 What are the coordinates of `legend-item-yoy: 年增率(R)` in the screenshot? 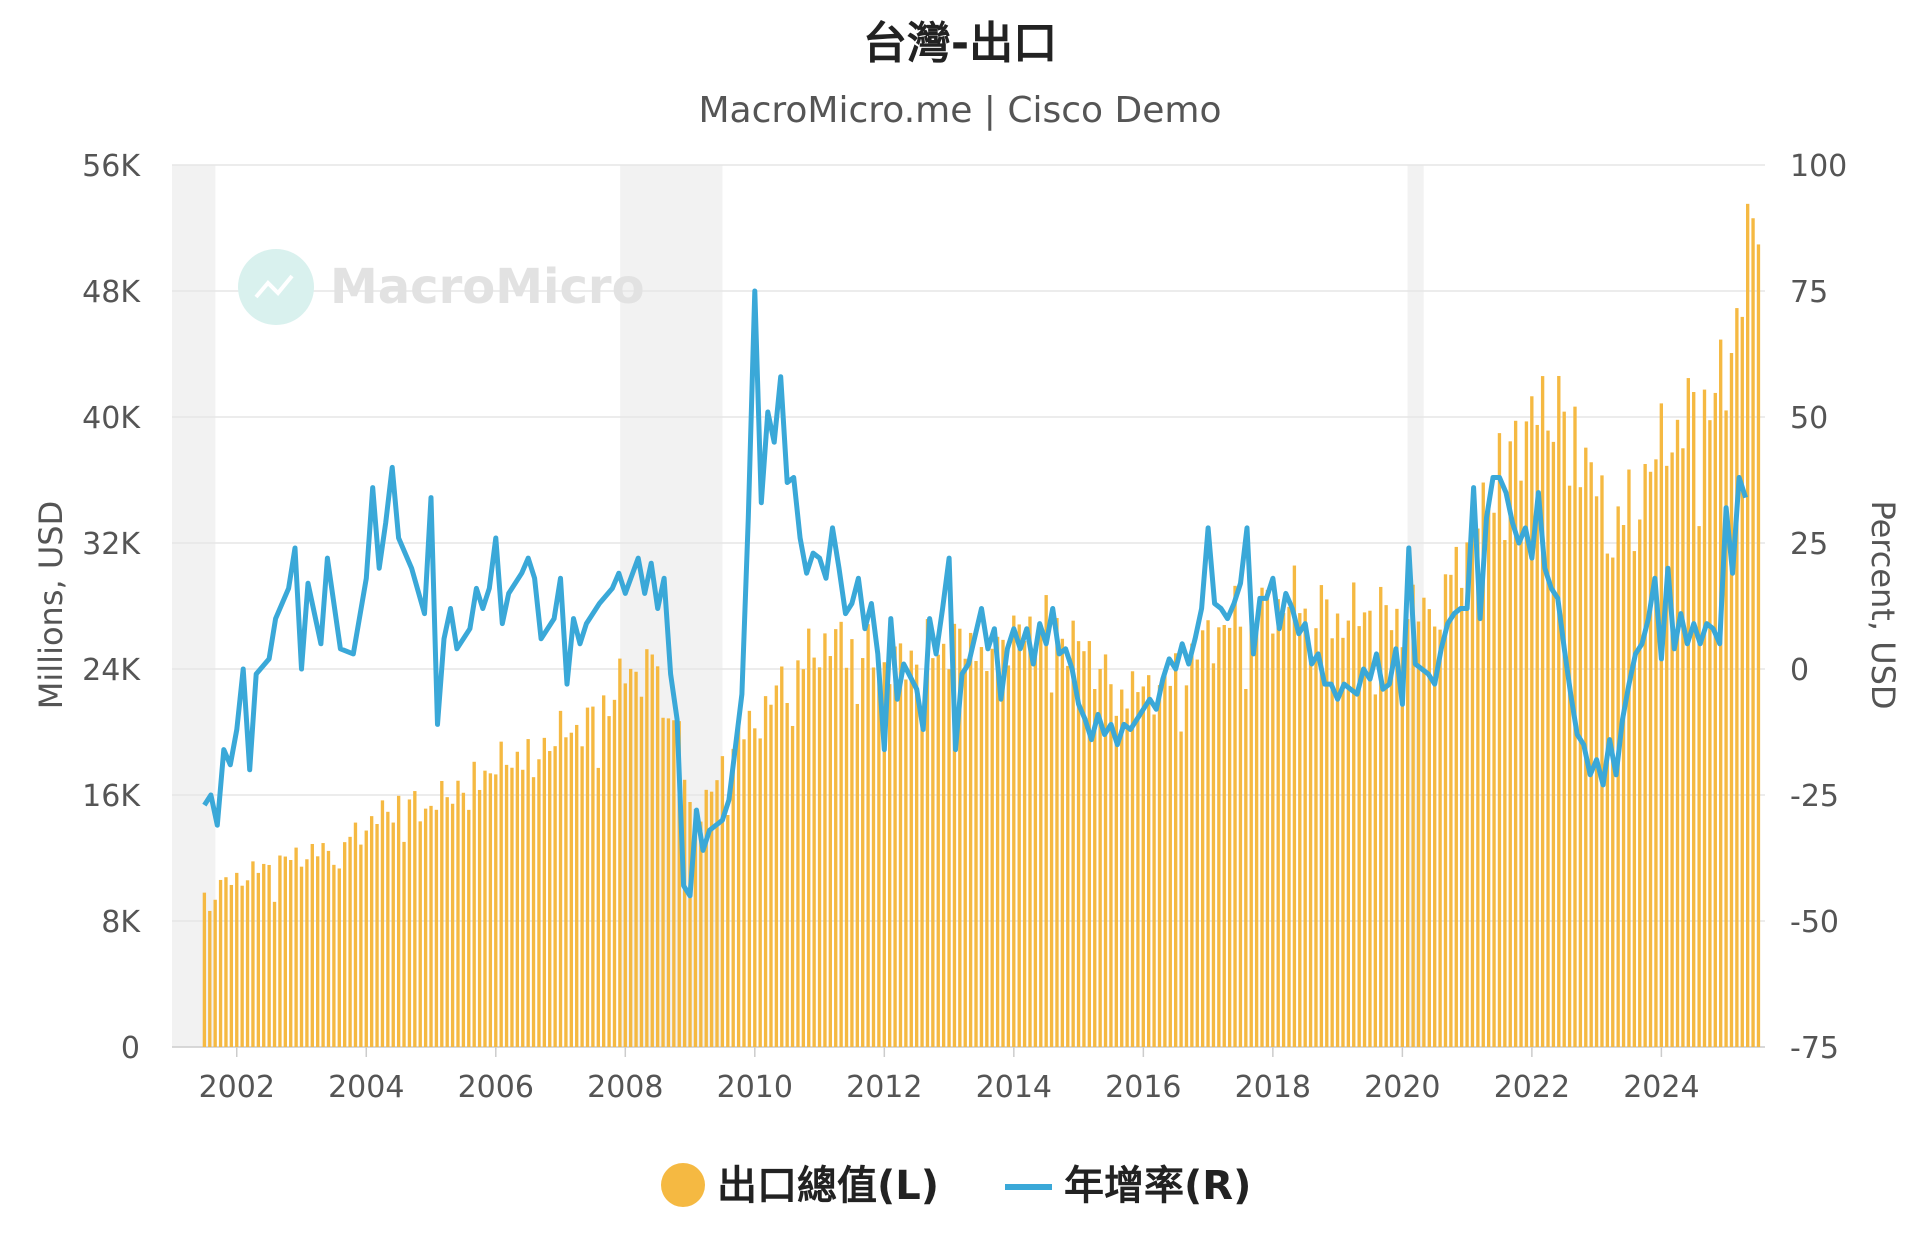 It's located at (1128, 1186).